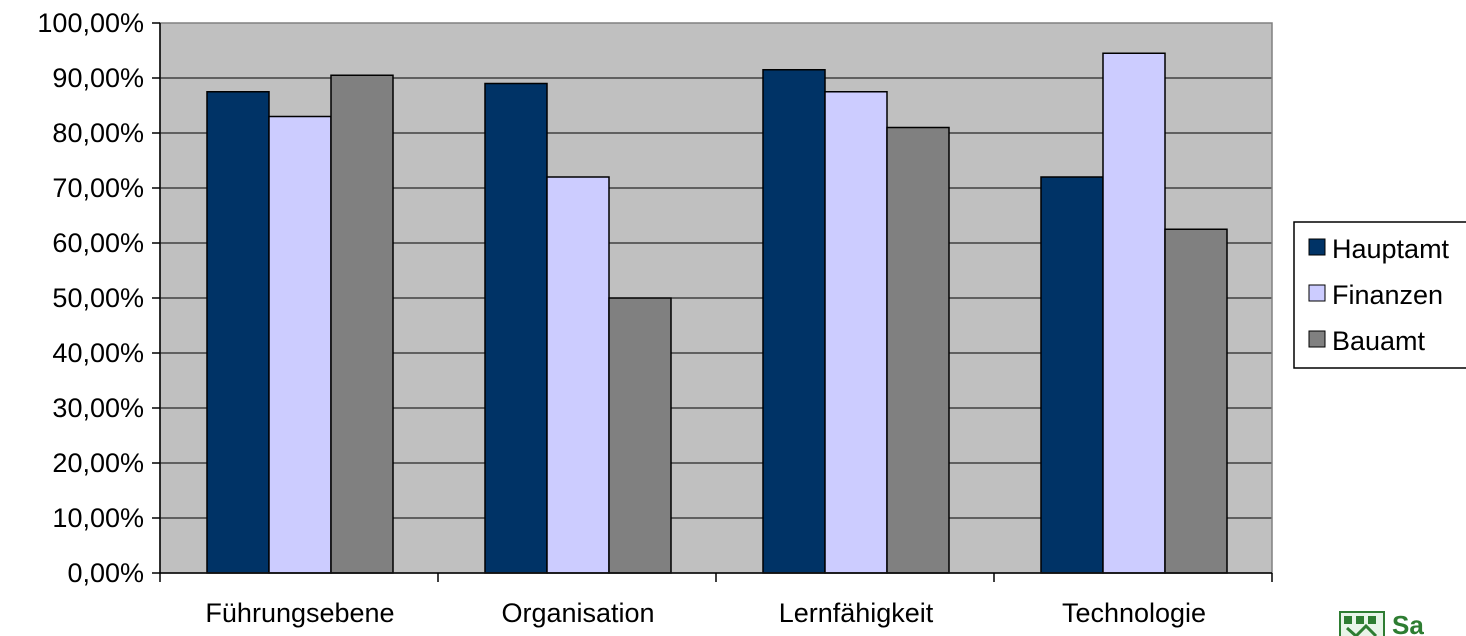 Image resolution: width=1466 pixels, height=636 pixels. I want to click on y-tick-label: 20,00%, so click(98, 463).